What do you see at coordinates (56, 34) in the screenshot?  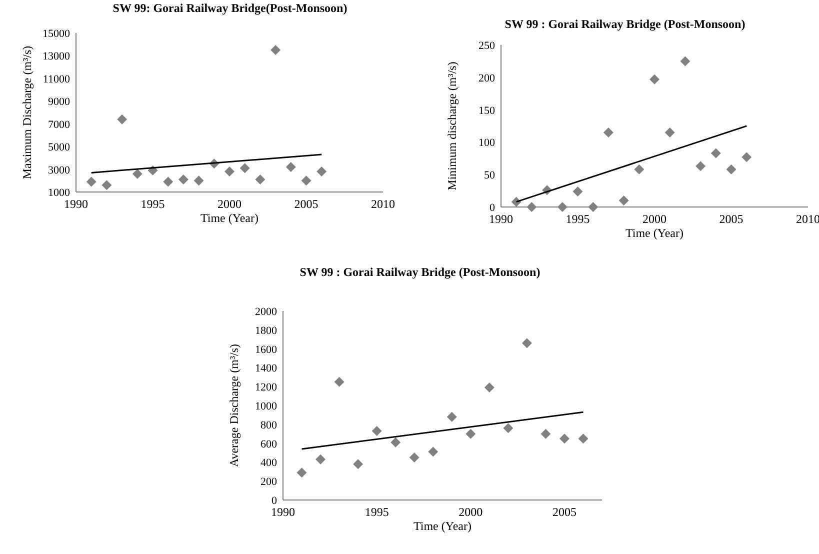 I see `y-tick-label: 15000` at bounding box center [56, 34].